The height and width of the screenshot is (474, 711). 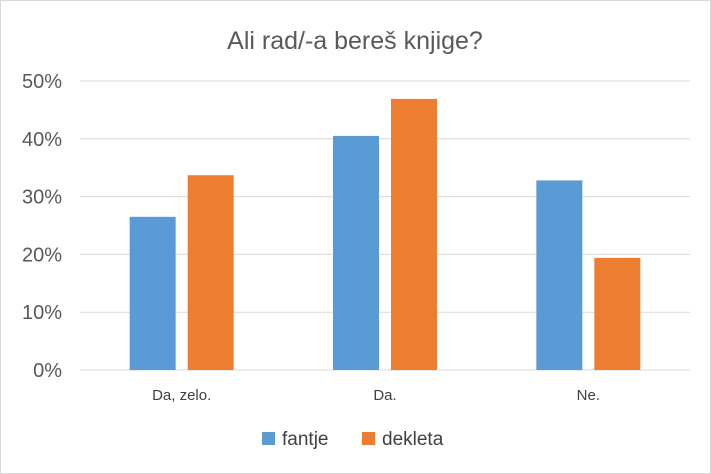 I want to click on y-axis-tick-labels: 0% 10% 20% 30% 40% 50%, so click(x=42, y=226).